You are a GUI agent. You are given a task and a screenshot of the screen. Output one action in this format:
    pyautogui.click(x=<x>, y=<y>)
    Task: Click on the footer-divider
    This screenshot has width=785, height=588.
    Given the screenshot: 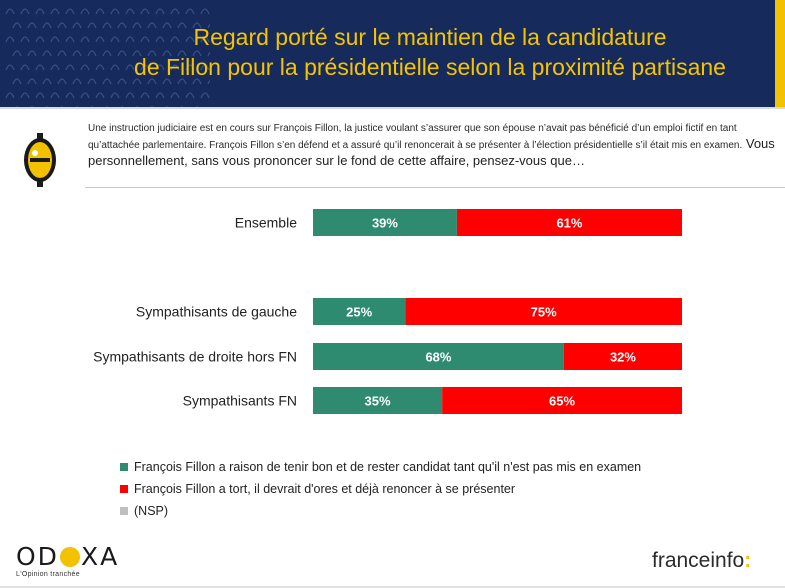 What is the action you would take?
    pyautogui.click(x=392, y=587)
    